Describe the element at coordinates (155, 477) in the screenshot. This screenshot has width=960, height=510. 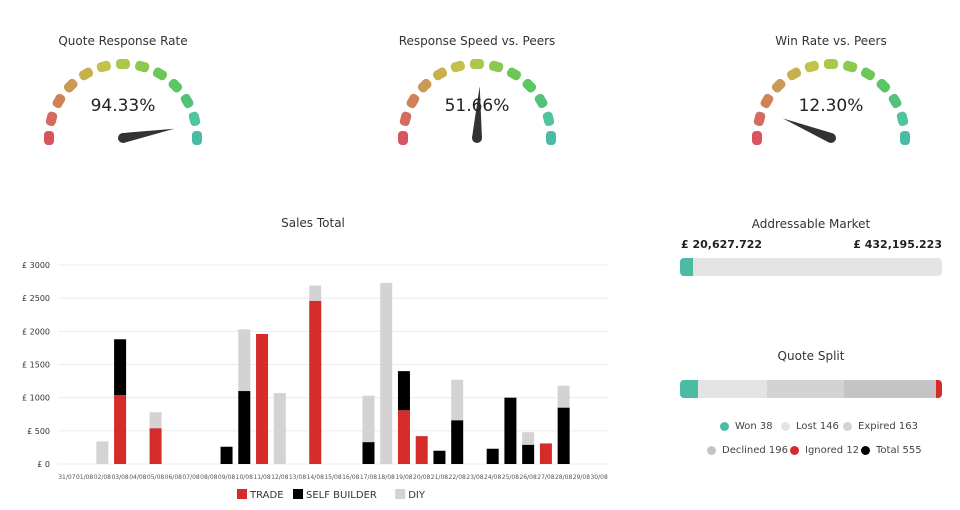
I see `x-tick-label: 05/08` at that location.